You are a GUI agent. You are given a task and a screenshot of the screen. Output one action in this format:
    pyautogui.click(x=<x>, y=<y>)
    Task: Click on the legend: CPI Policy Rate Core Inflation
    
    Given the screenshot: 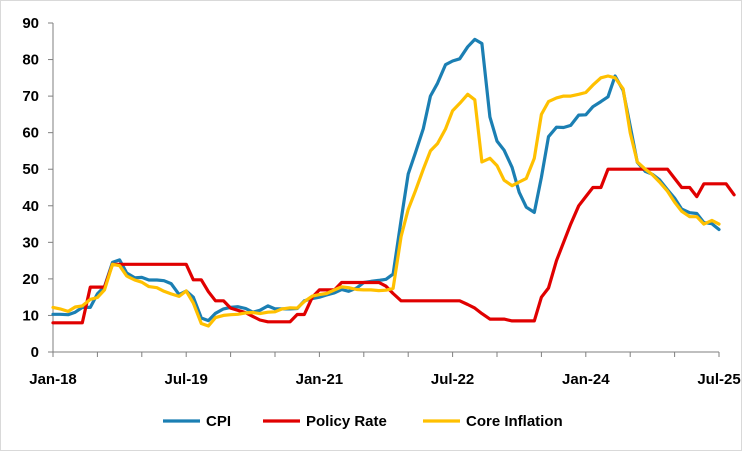 What is the action you would take?
    pyautogui.click(x=363, y=421)
    